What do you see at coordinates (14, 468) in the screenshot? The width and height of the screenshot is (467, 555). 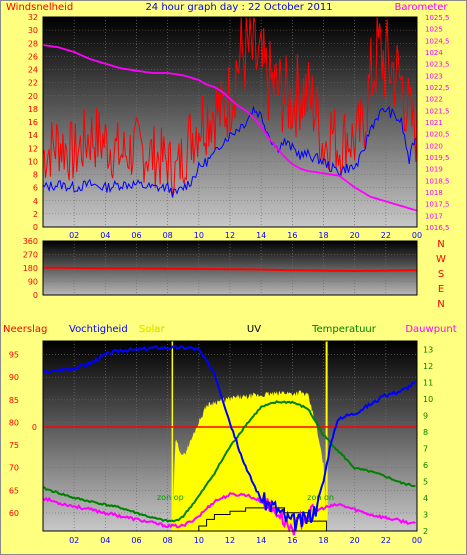 I see `humidity-axis-tick: 70` at bounding box center [14, 468].